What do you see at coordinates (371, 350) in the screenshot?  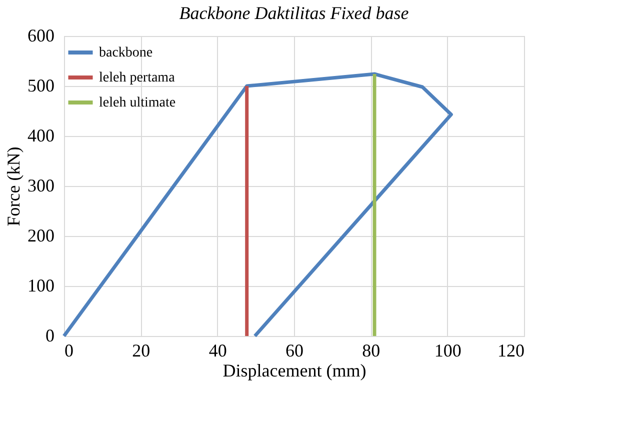 I see `x-tick-label: 80` at bounding box center [371, 350].